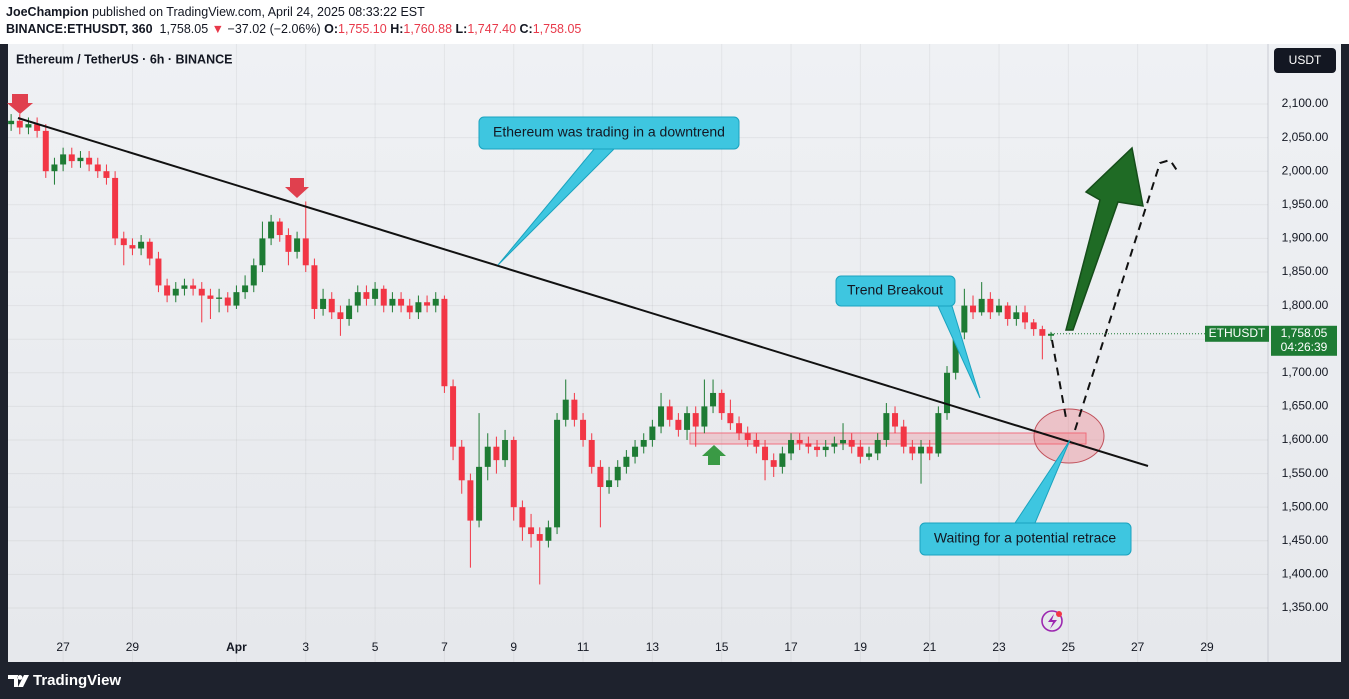  I want to click on projection-path, so click(1115, 294).